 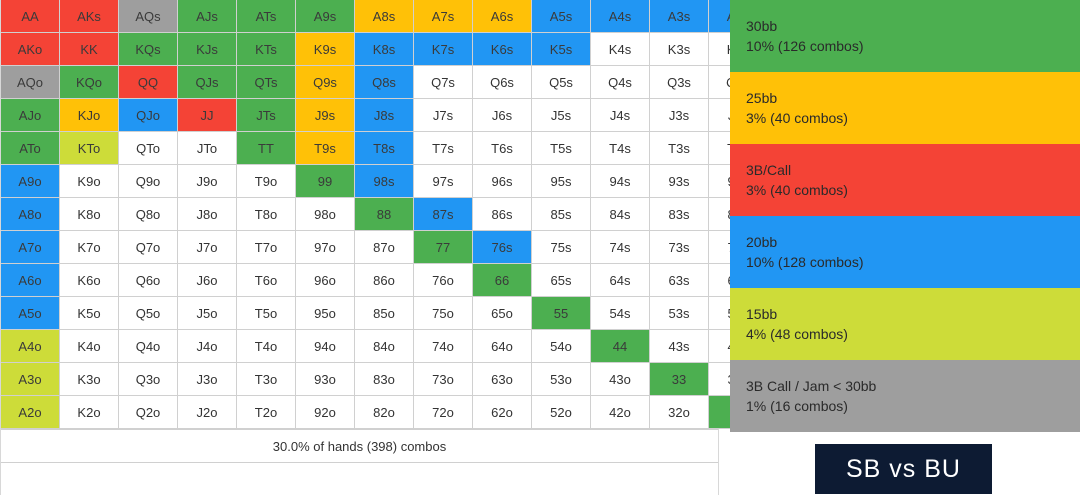 What do you see at coordinates (502, 181) in the screenshot?
I see `hand-cell: 96s` at bounding box center [502, 181].